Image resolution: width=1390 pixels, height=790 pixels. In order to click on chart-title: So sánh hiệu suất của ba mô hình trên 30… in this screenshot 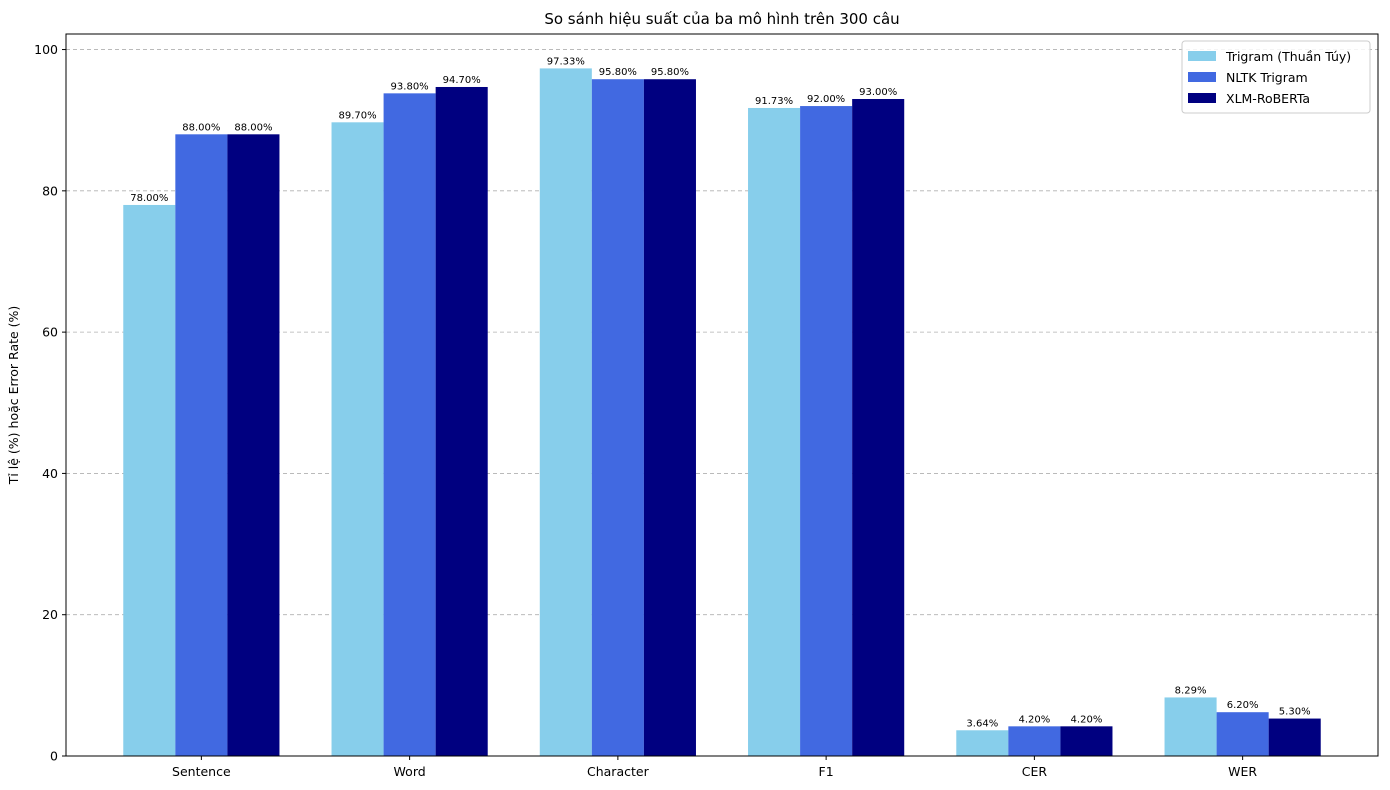, I will do `click(721, 19)`.